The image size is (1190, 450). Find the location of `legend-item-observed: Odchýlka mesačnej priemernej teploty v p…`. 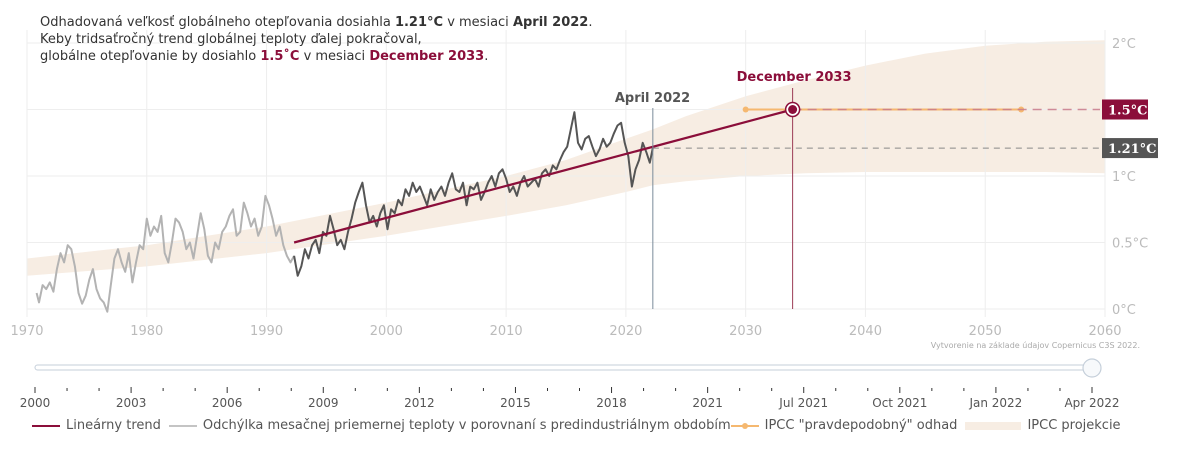

legend-item-observed: Odchýlka mesačnej priemernej teploty v p… is located at coordinates (449, 425).